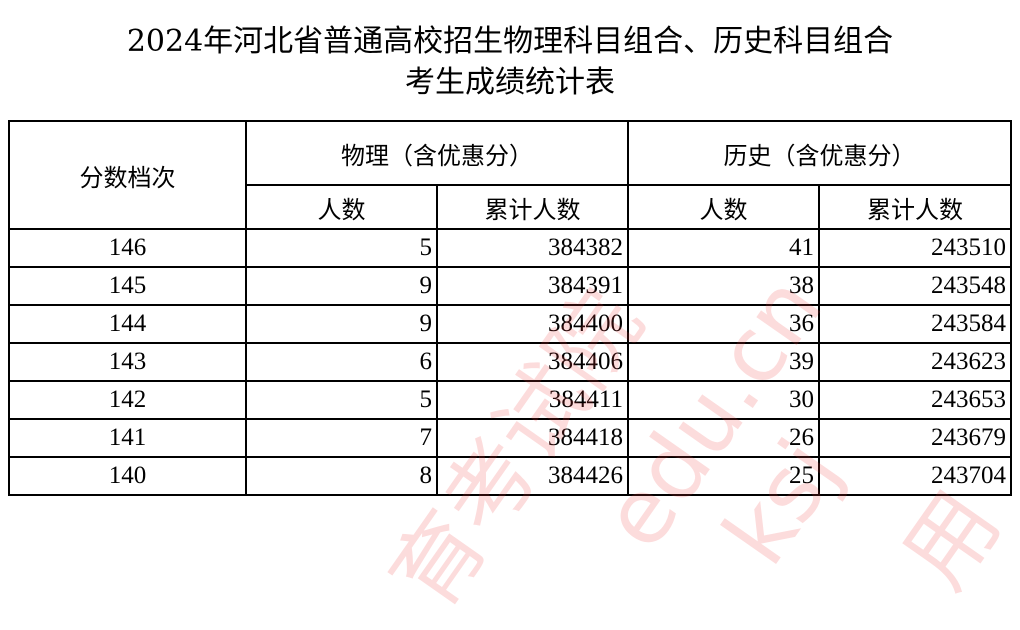 The height and width of the screenshot is (630, 1020). Describe the element at coordinates (532, 400) in the screenshot. I see `cell-phy-cum: 384411` at that location.